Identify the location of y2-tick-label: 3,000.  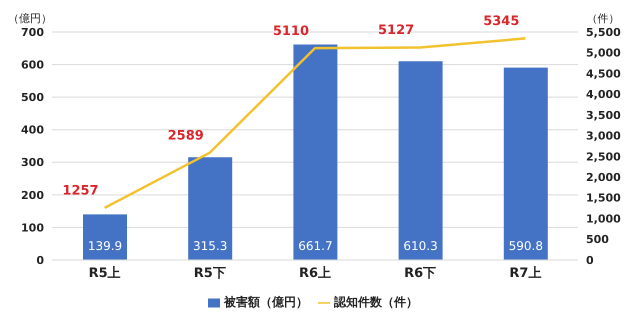
(604, 136).